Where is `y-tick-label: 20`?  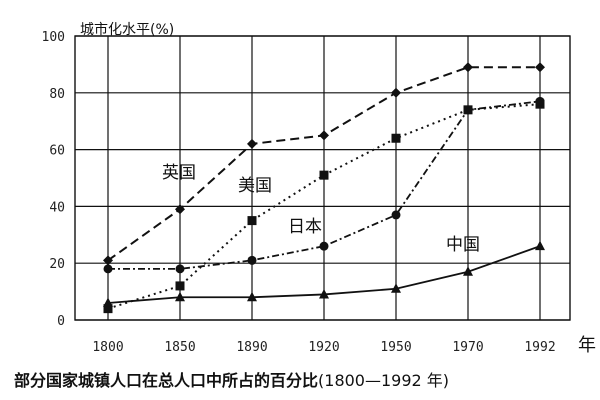 y-tick-label: 20 is located at coordinates (57, 264).